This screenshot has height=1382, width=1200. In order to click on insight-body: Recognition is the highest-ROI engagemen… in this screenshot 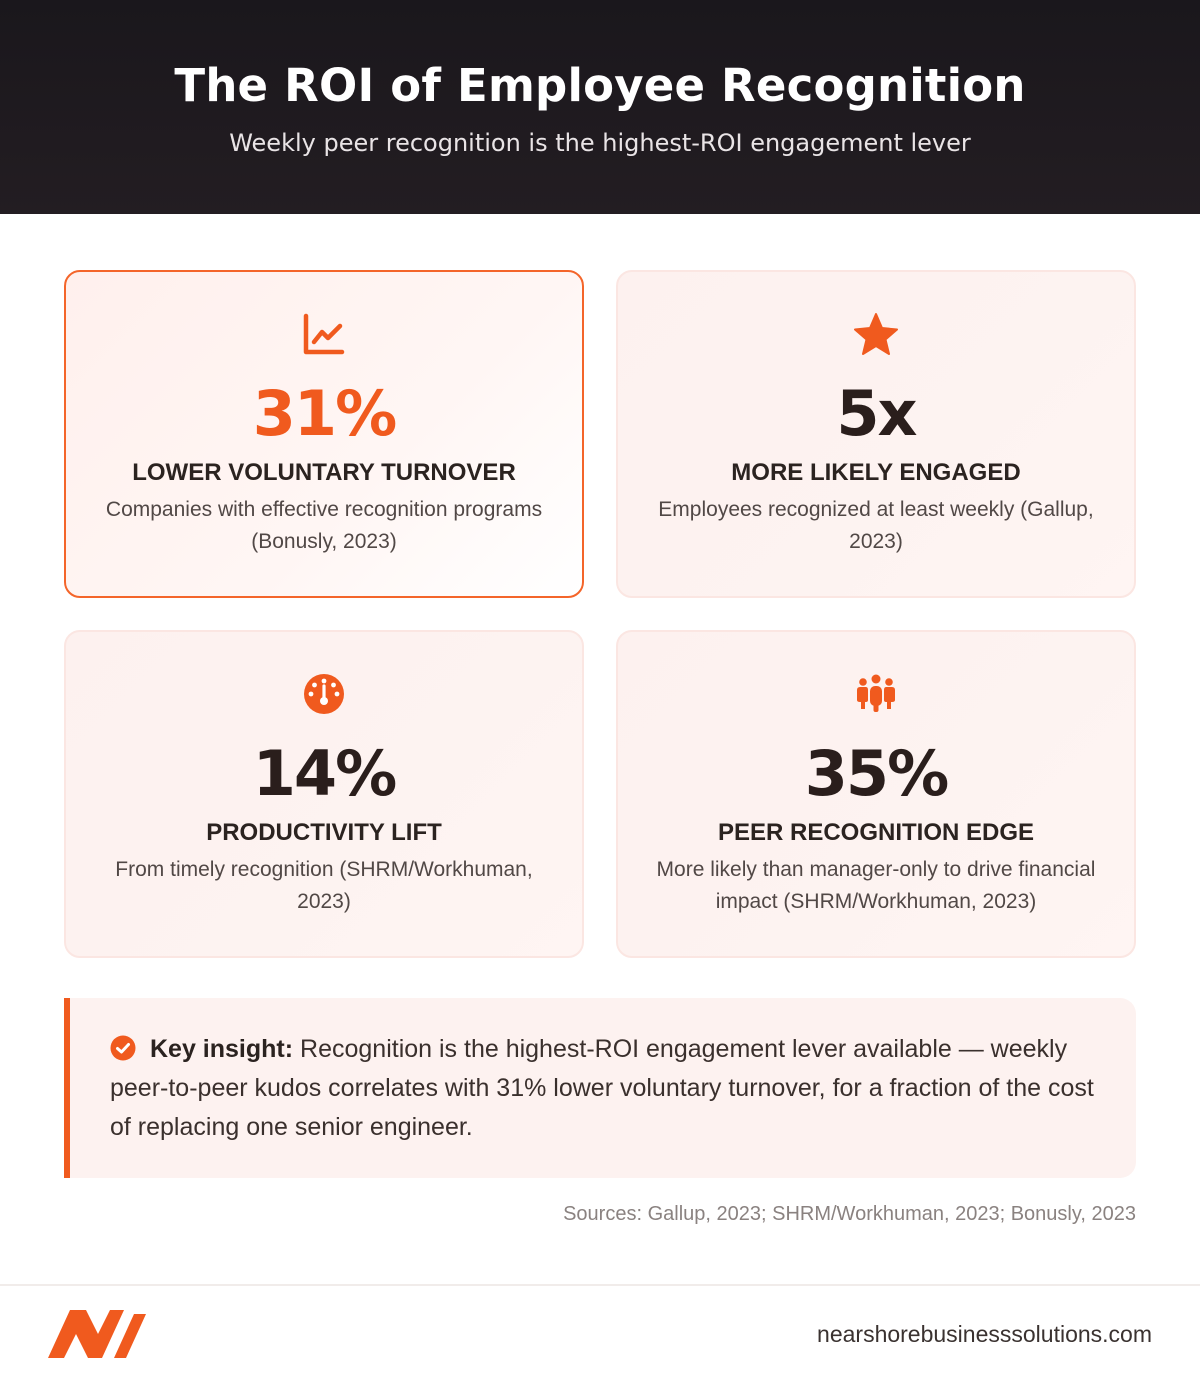, I will do `click(602, 1088)`.